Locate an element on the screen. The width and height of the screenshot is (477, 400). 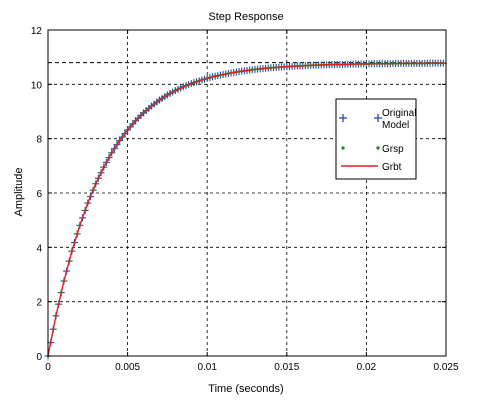
legend-swatch-dot is located at coordinates (360, 148).